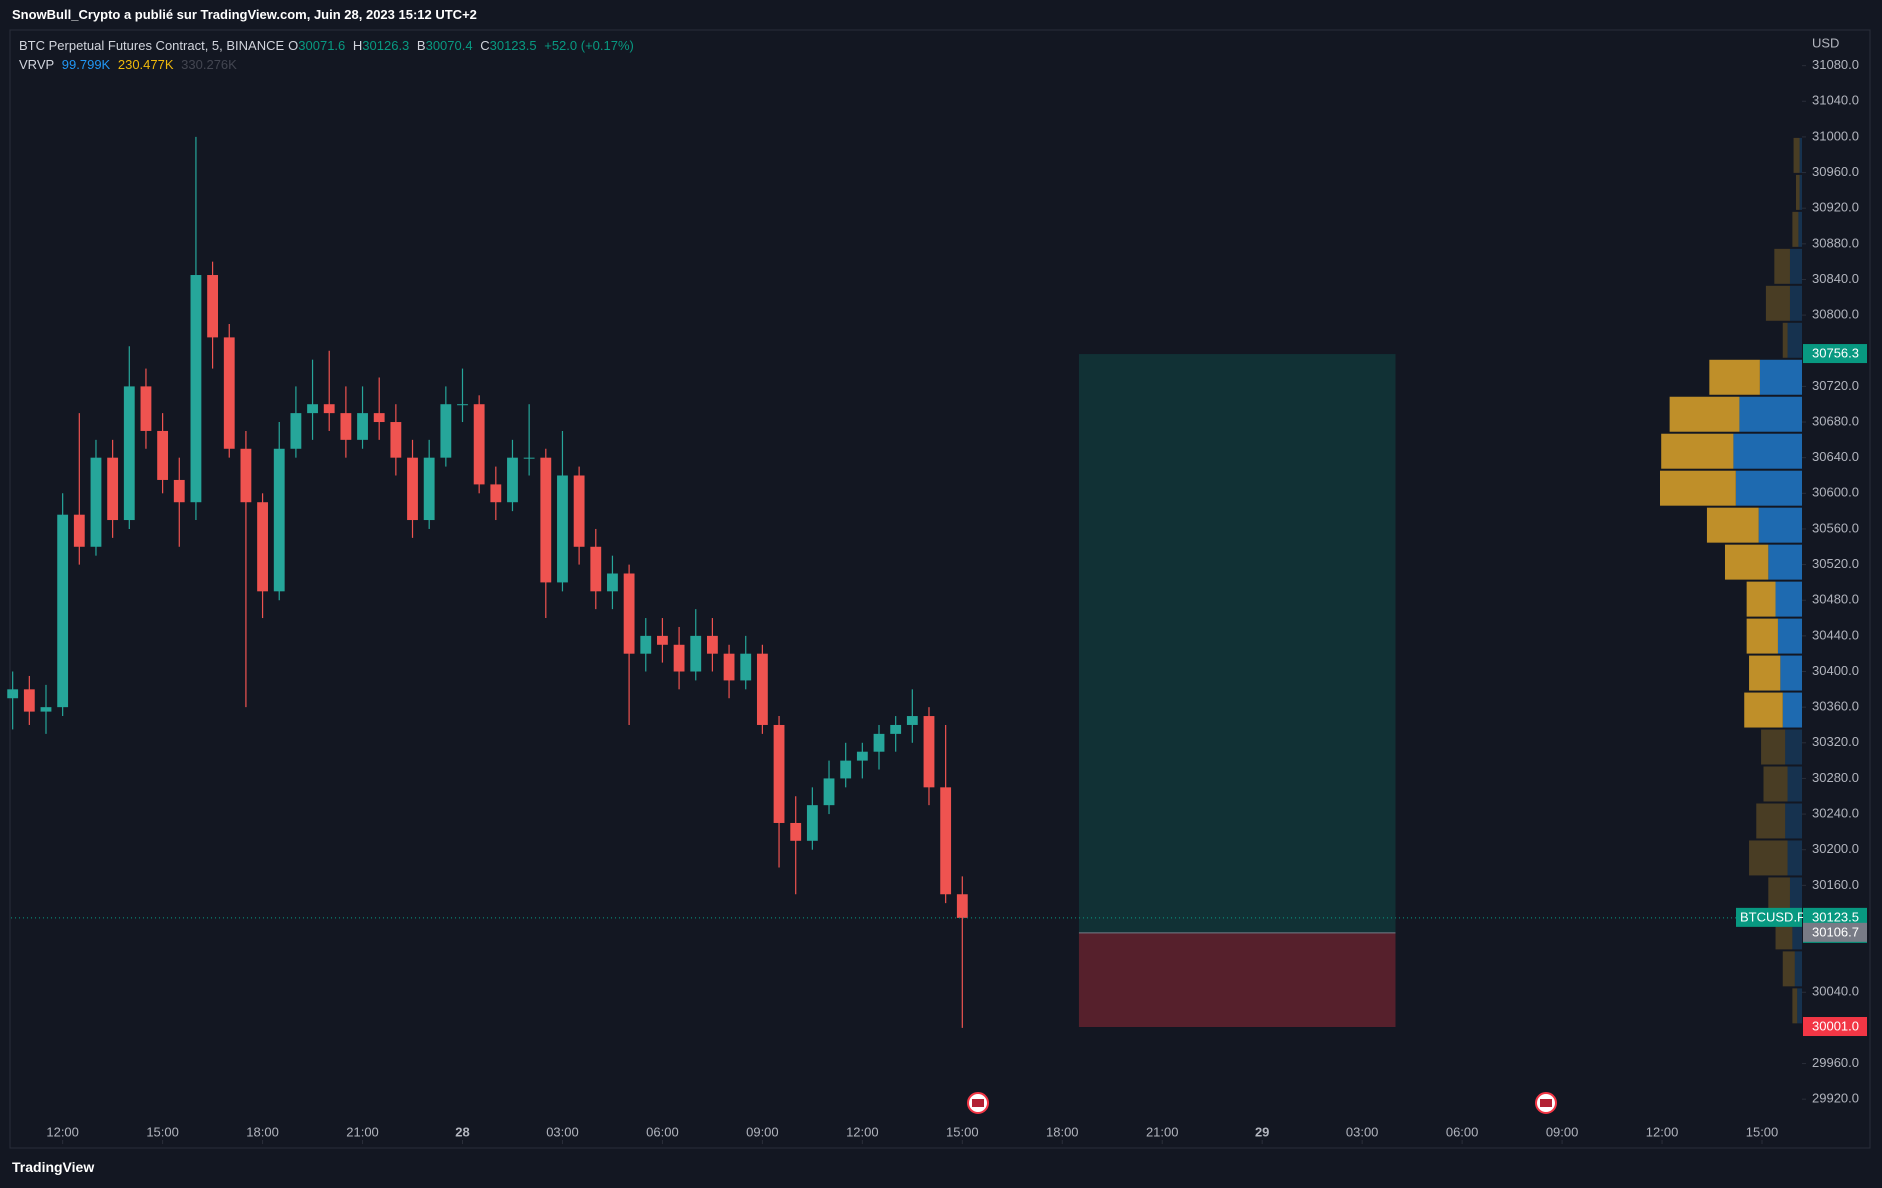  What do you see at coordinates (421, 45) in the screenshot?
I see `b-label: B` at bounding box center [421, 45].